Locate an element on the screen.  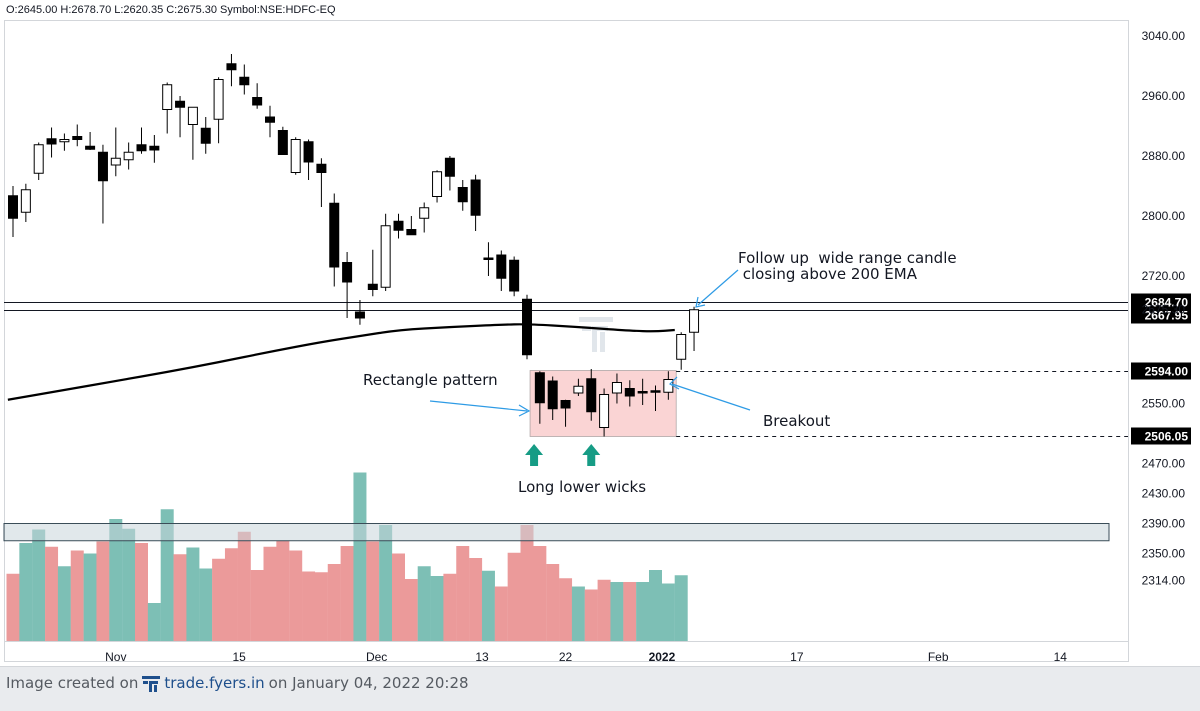
x-tick-label: 17 is located at coordinates (797, 657).